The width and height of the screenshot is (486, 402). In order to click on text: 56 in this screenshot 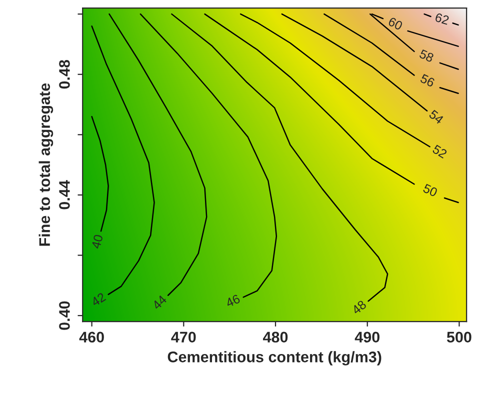, I will do `click(428, 81)`.